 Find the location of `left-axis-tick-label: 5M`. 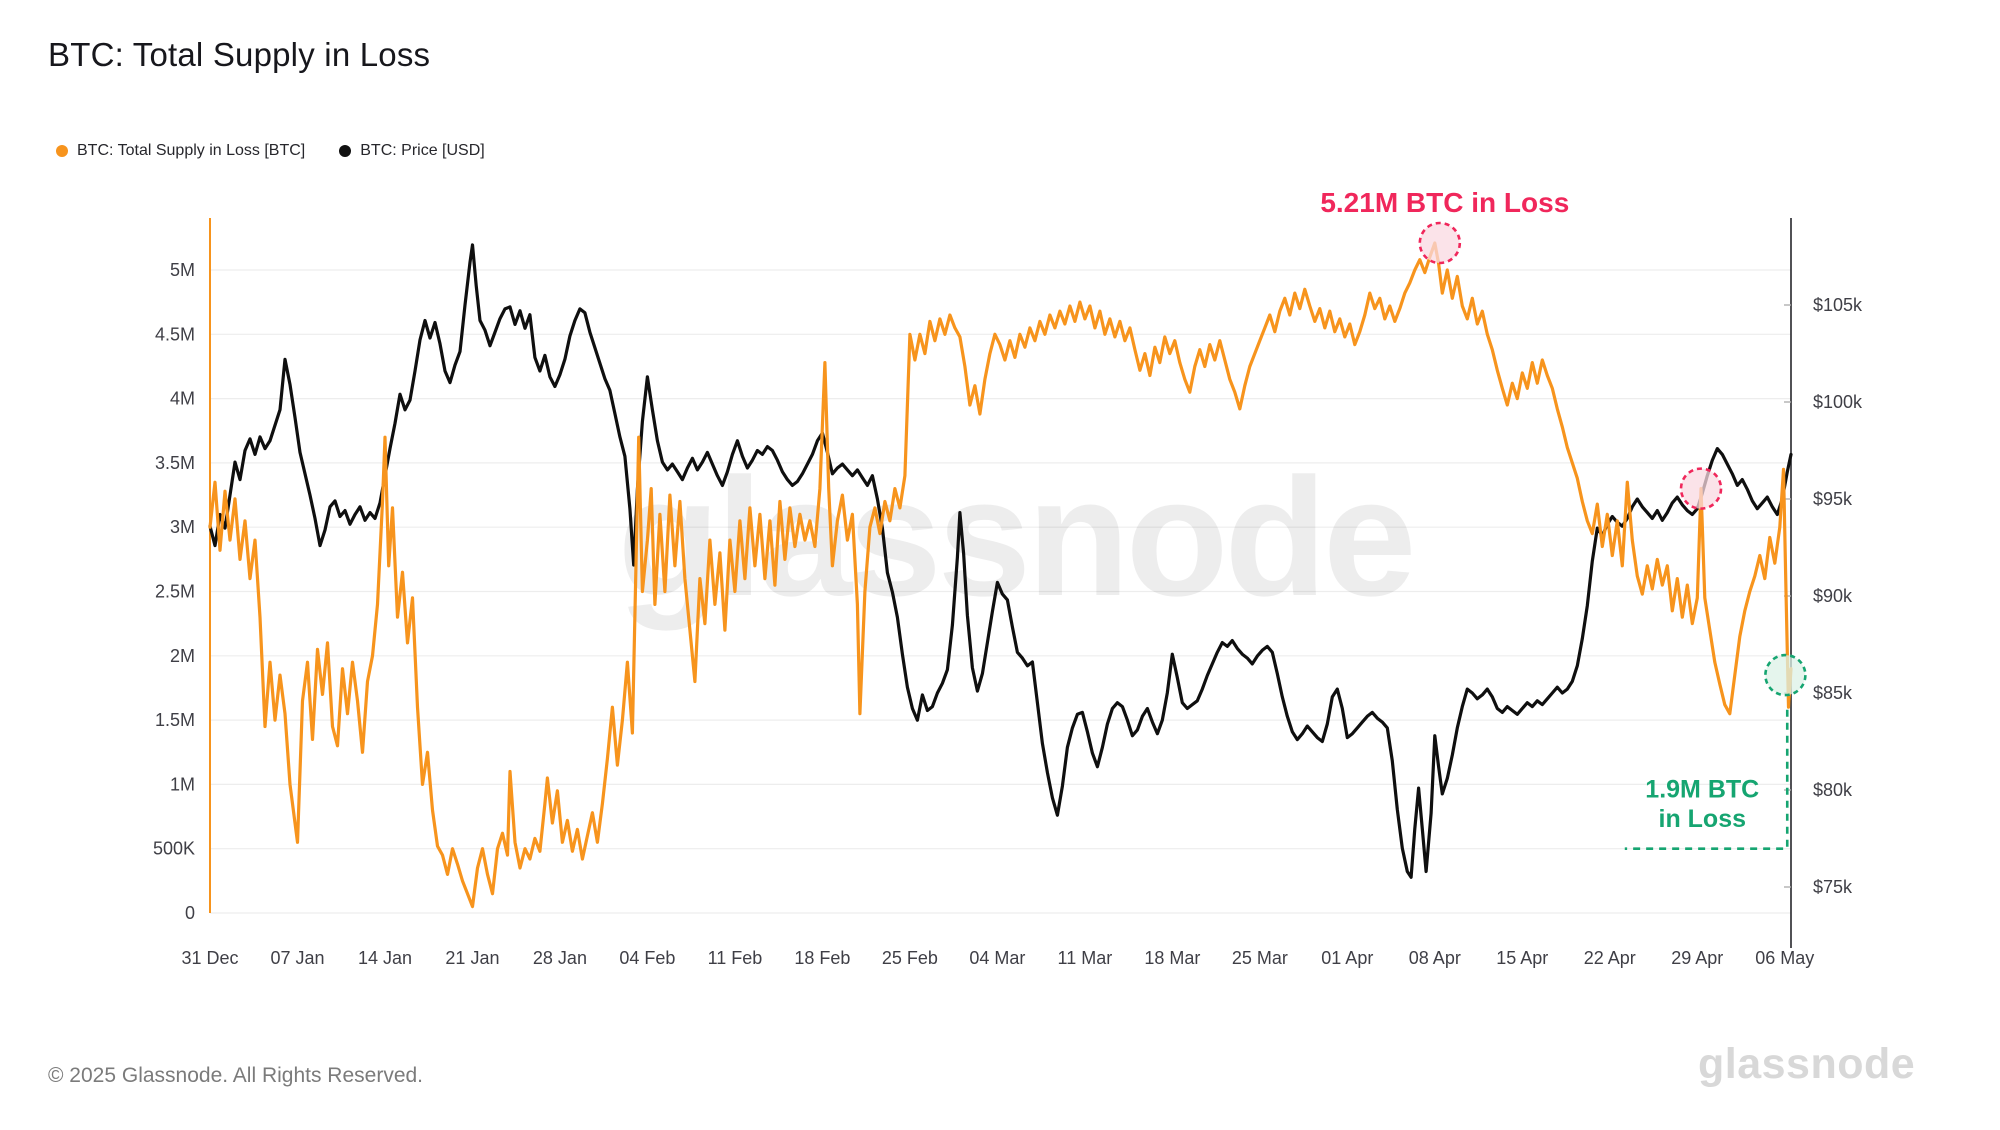

left-axis-tick-label: 5M is located at coordinates (182, 270).